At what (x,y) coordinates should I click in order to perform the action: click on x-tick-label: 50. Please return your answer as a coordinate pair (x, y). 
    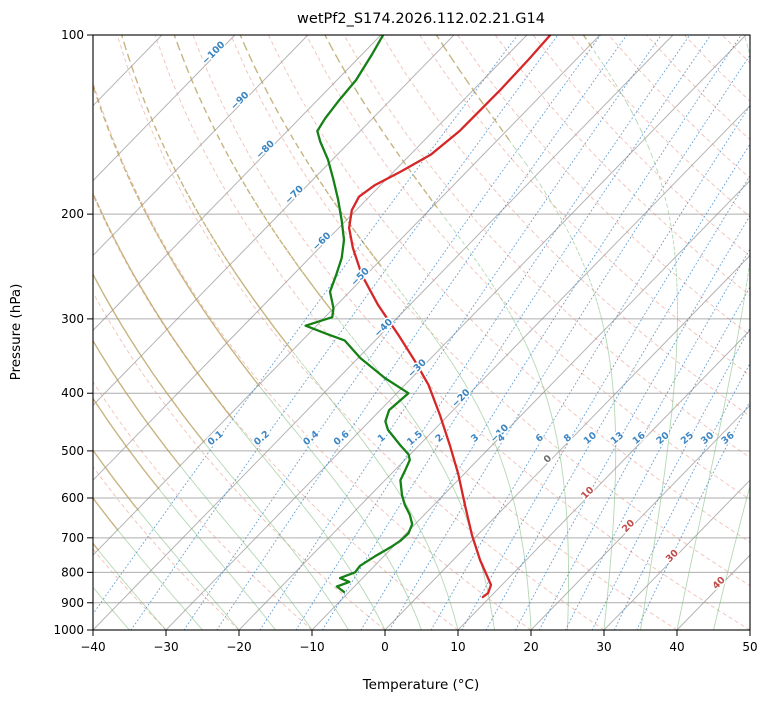
    Looking at the image, I should click on (749, 647).